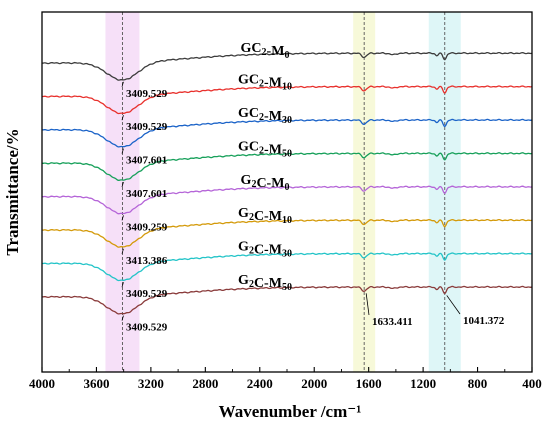 This screenshot has height=430, width=550. What do you see at coordinates (265, 149) in the screenshot?
I see `series-name-label: GC2-M50` at bounding box center [265, 149].